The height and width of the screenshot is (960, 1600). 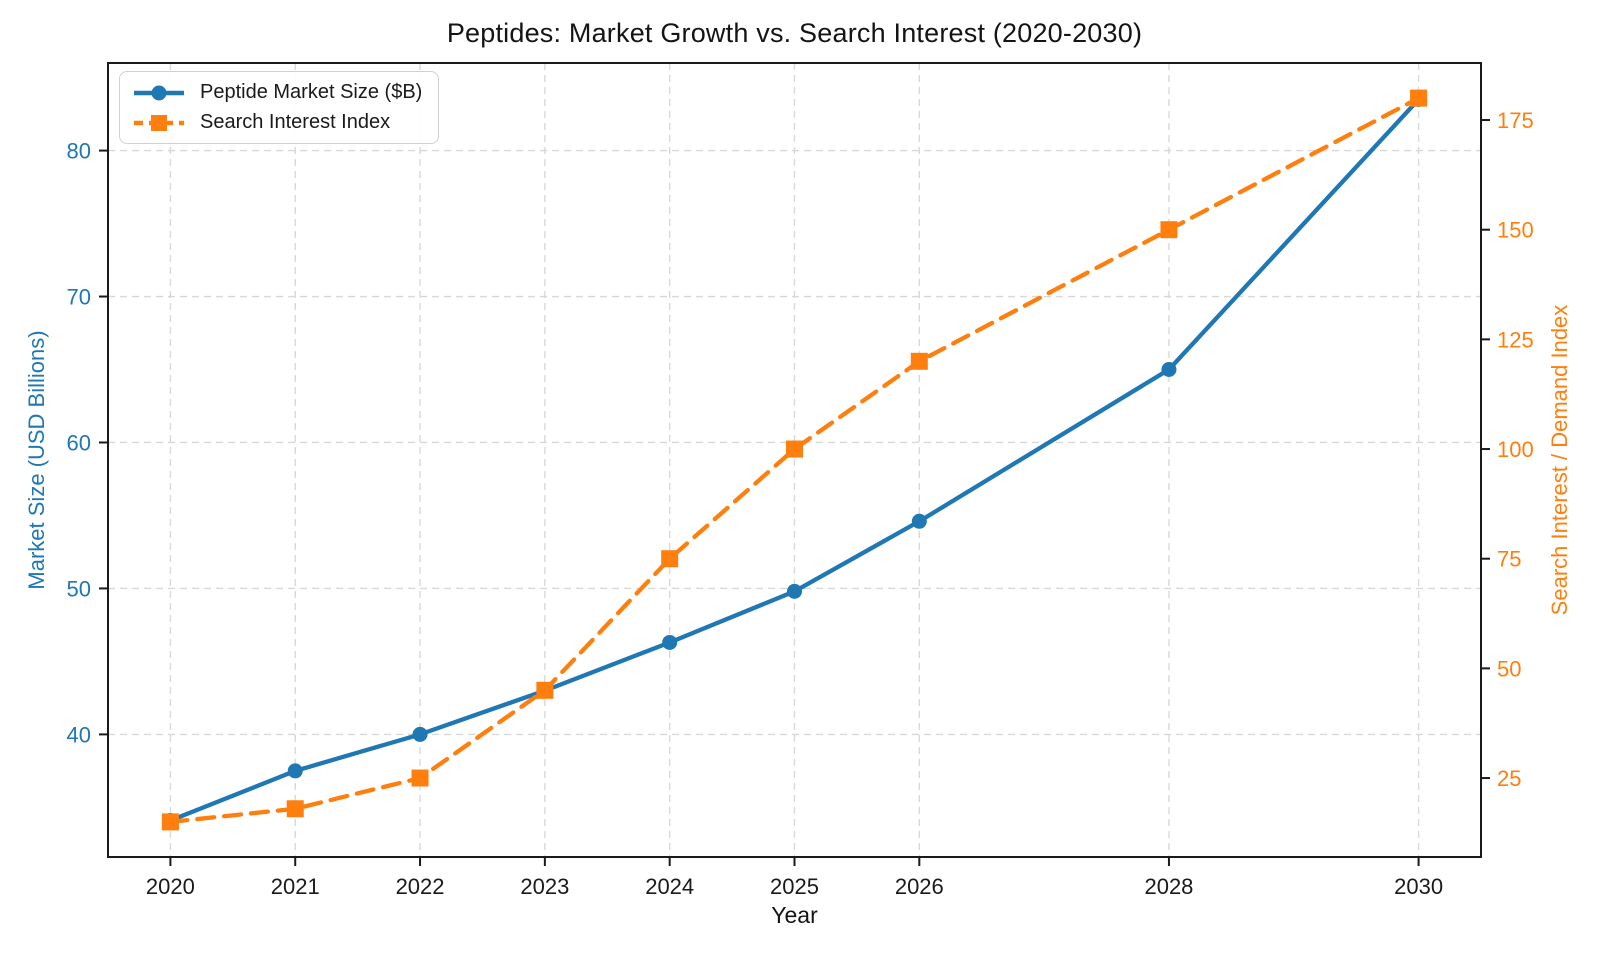 I want to click on marker-search-interest-2024, so click(x=670, y=559).